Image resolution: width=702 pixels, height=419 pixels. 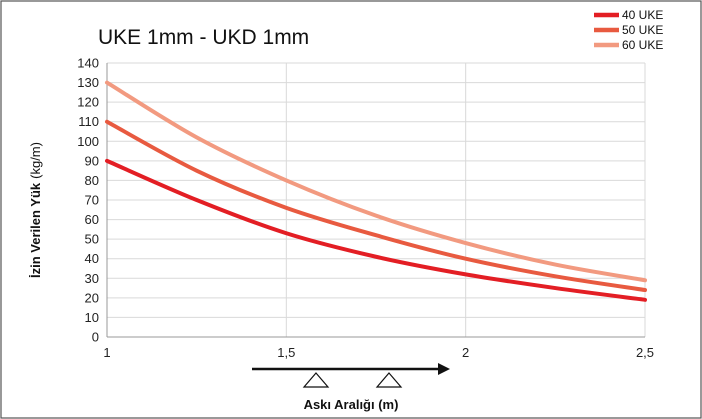 I want to click on y-tick-label: 30, so click(x=92, y=278).